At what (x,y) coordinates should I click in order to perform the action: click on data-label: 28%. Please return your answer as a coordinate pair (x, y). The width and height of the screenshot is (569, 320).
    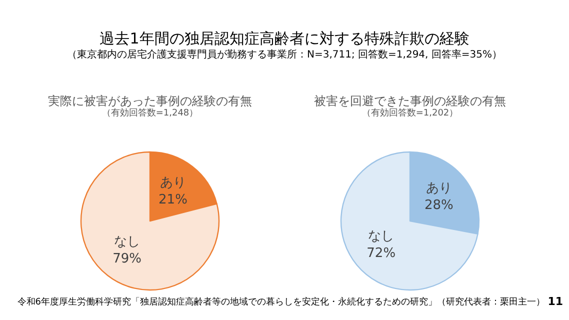
    Looking at the image, I should click on (439, 206).